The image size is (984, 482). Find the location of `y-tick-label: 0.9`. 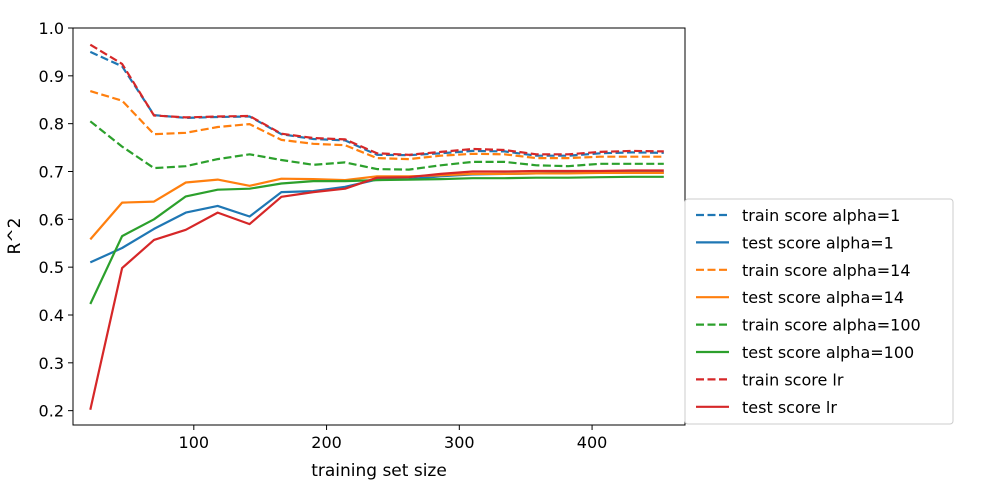

y-tick-label: 0.9 is located at coordinates (51, 76).